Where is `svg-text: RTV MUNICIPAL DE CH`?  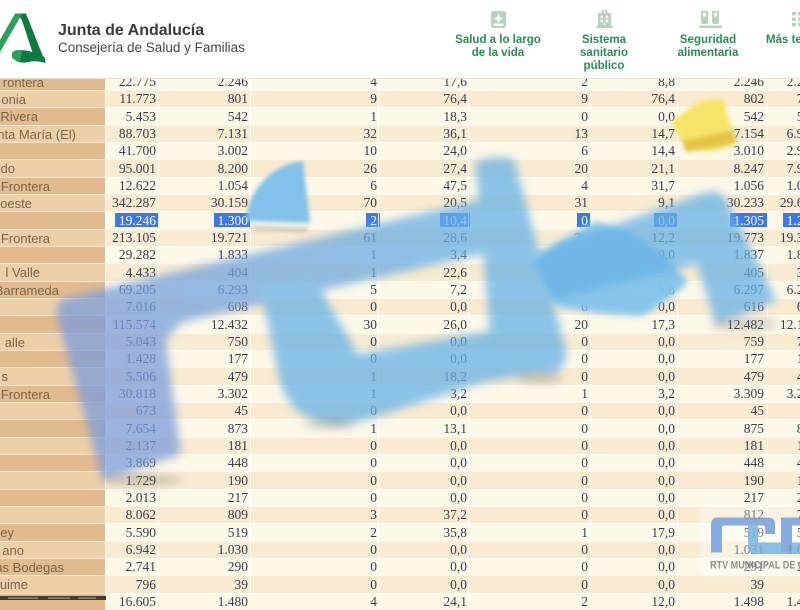 svg-text: RTV MUNICIPAL DE CH is located at coordinates (755, 566).